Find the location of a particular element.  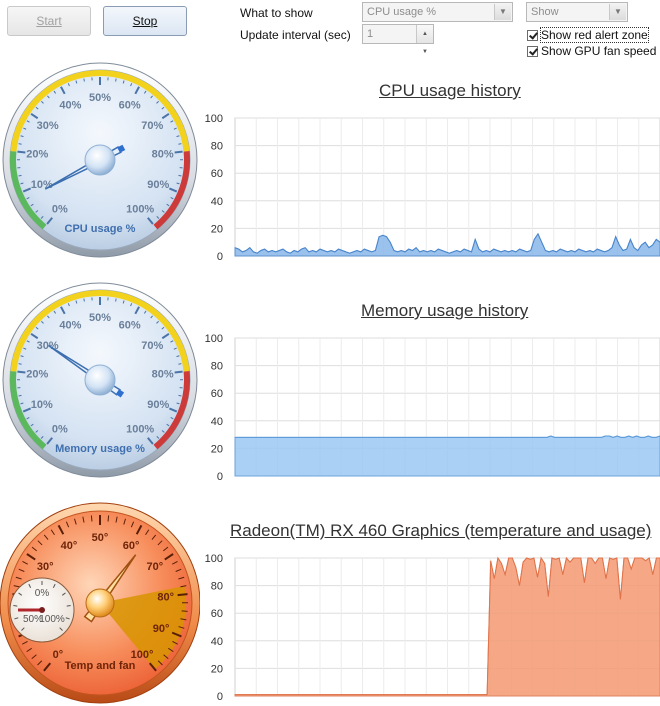

what-to-show-value: CPU usage % is located at coordinates (402, 12).